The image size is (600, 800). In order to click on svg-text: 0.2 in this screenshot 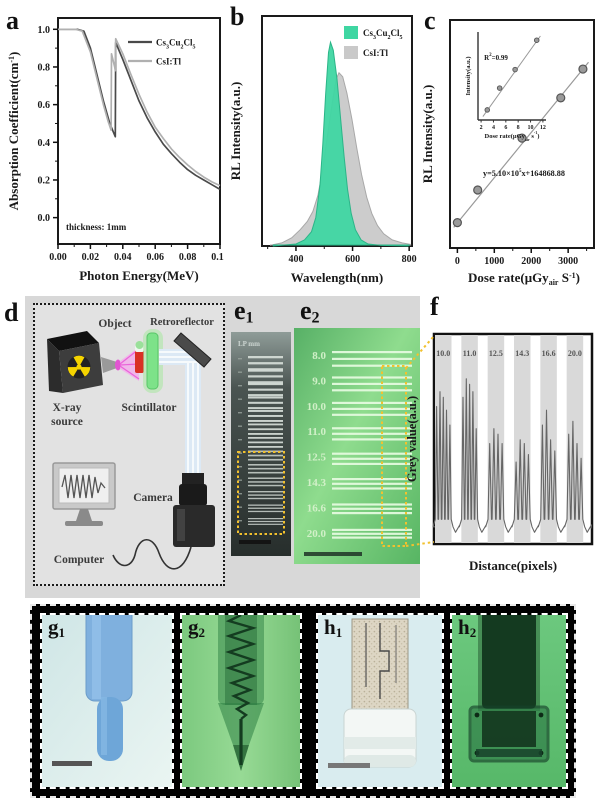, I will do `click(44, 180)`.